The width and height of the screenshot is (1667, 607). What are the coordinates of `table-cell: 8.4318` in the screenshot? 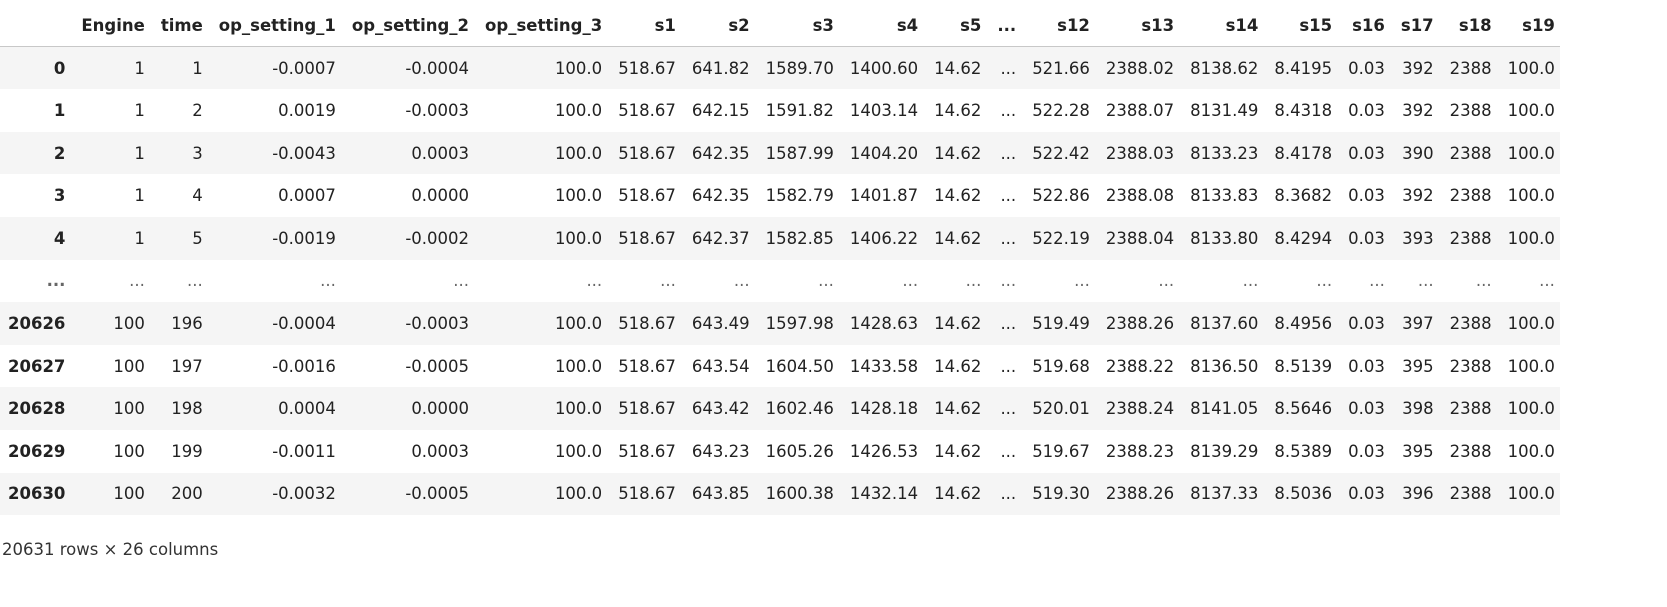 It's located at (1303, 110).